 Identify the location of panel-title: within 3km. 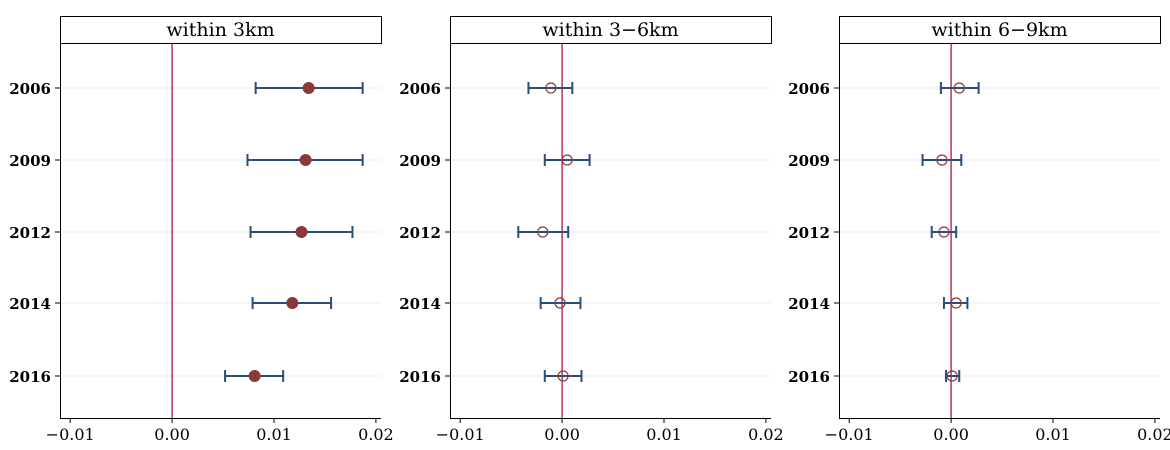
(220, 30).